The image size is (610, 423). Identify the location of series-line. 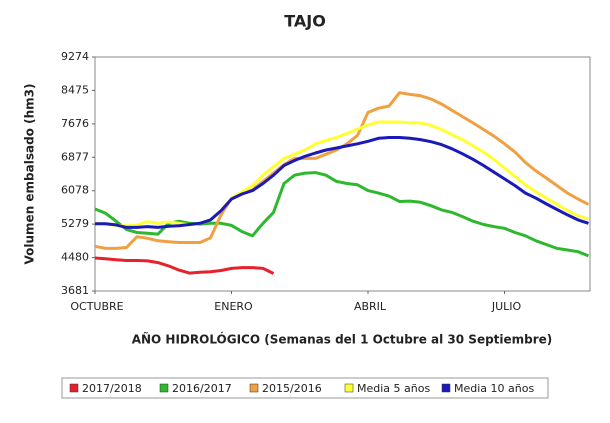
(184, 265).